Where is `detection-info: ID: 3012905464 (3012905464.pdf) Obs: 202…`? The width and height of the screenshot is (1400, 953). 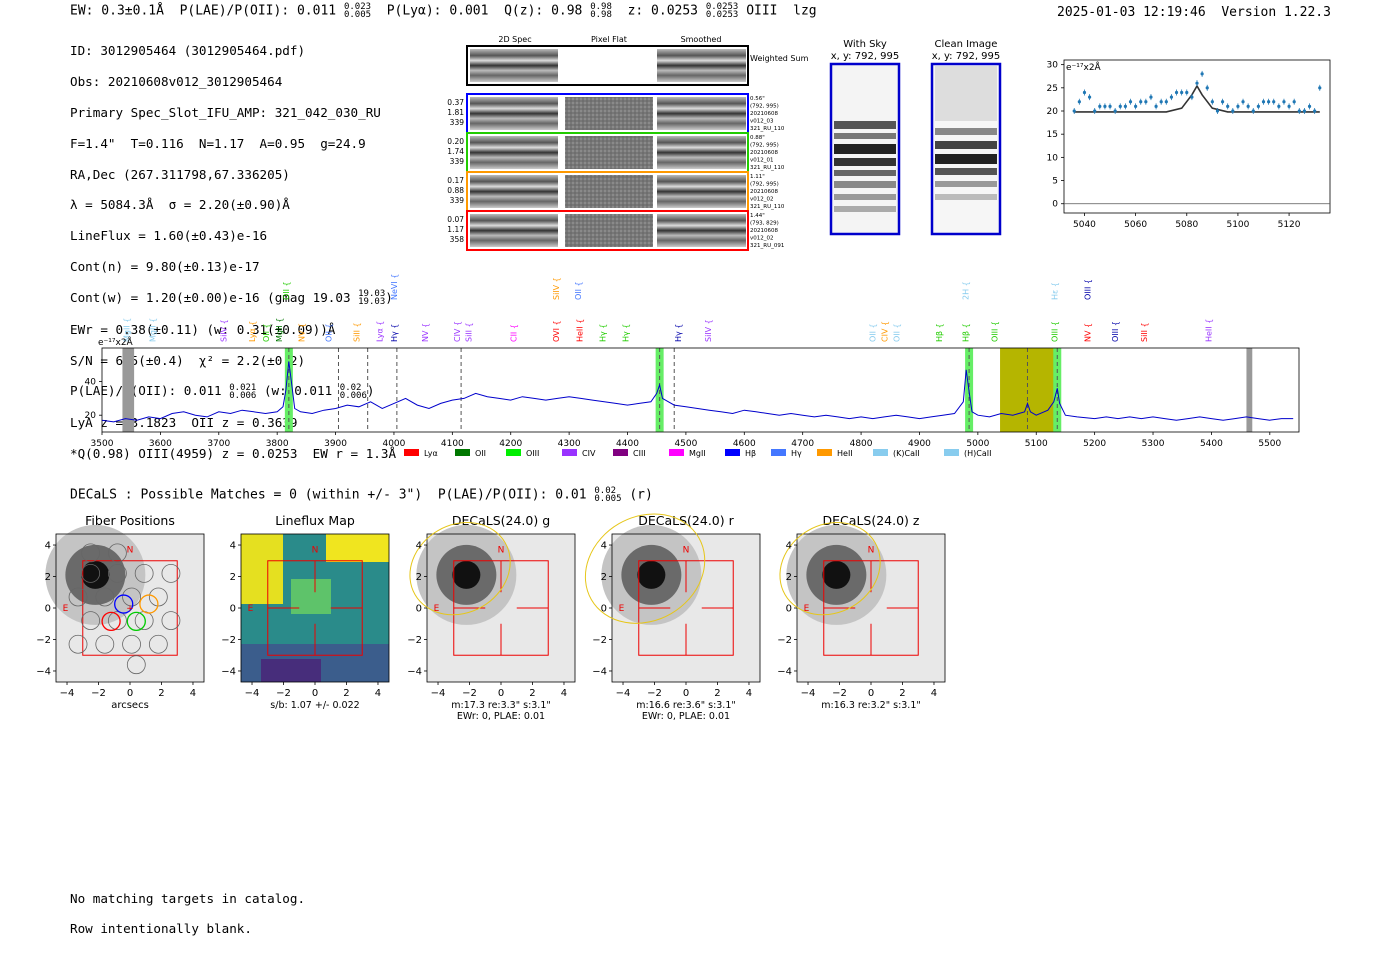
detection-info: ID: 3012905464 (3012905464.pdf) Obs: 202… is located at coordinates (233, 252).